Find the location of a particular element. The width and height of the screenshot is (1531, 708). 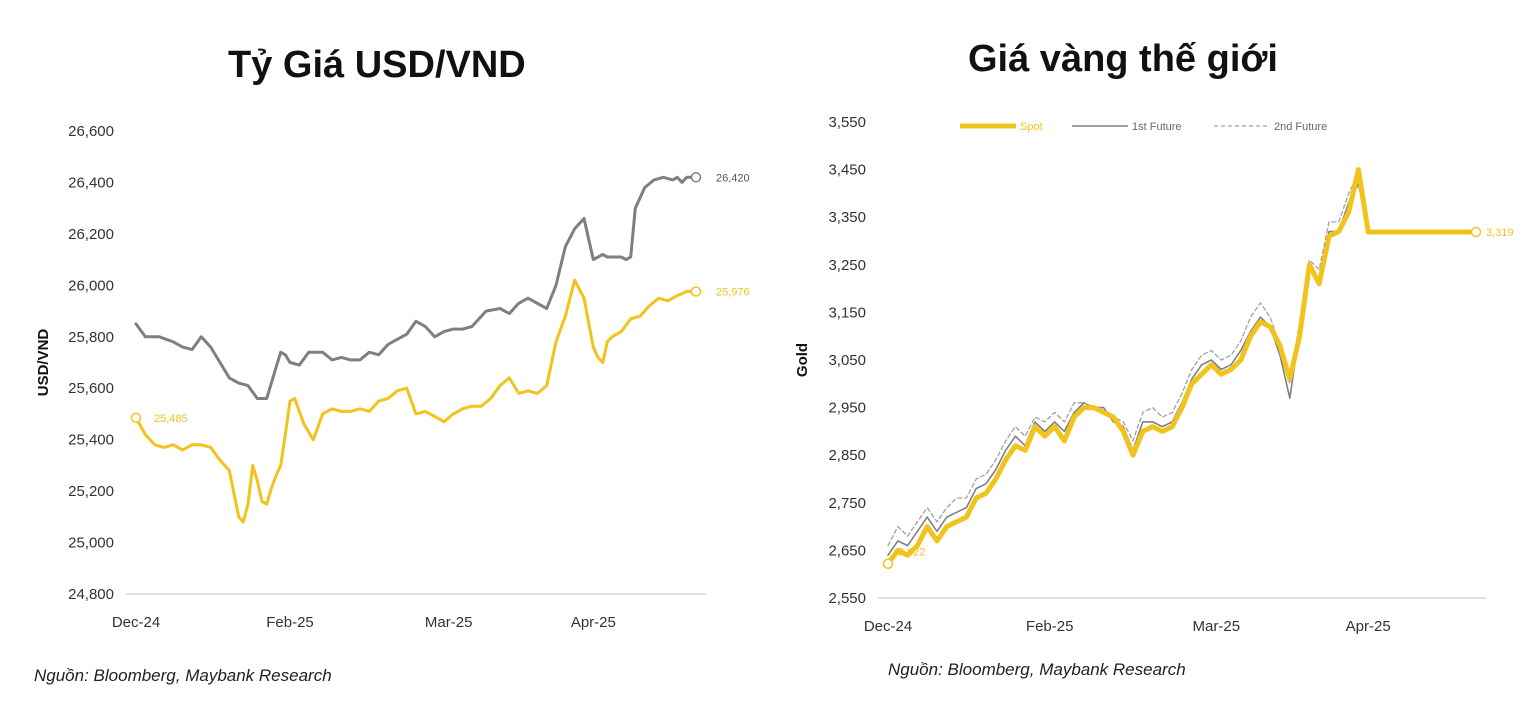

legend-label-spot: Spot is located at coordinates (1031, 127).